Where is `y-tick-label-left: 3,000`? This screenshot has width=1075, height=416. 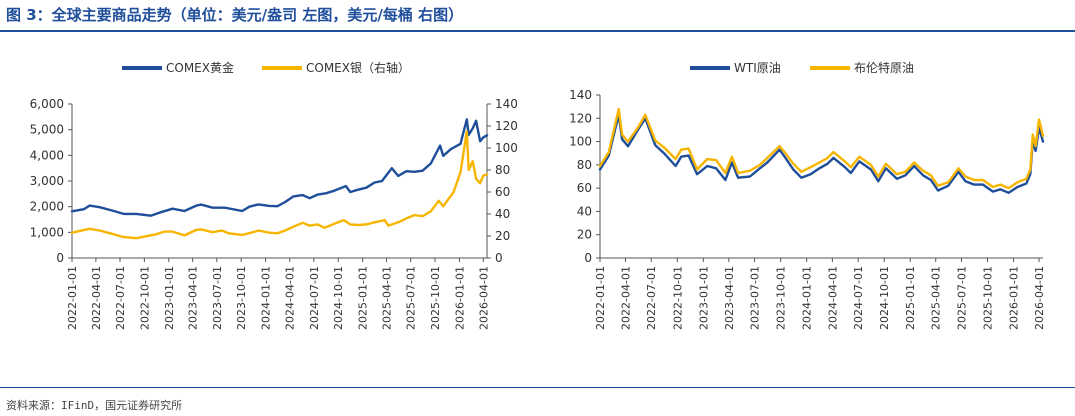
y-tick-label-left: 3,000 is located at coordinates (47, 181).